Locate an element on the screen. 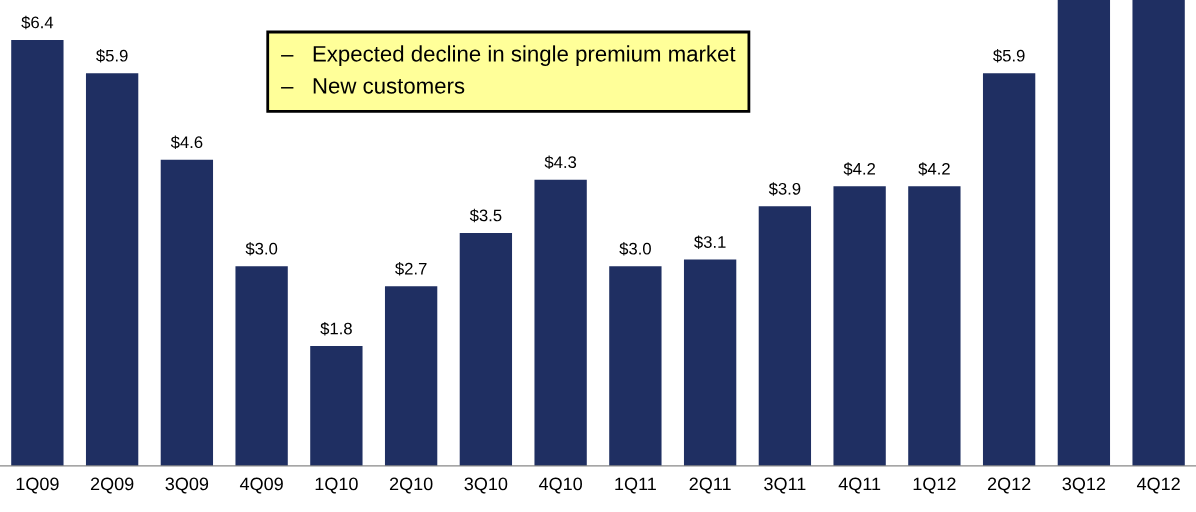 This screenshot has width=1196, height=512. x-tick-label: 4Q11 is located at coordinates (859, 485).